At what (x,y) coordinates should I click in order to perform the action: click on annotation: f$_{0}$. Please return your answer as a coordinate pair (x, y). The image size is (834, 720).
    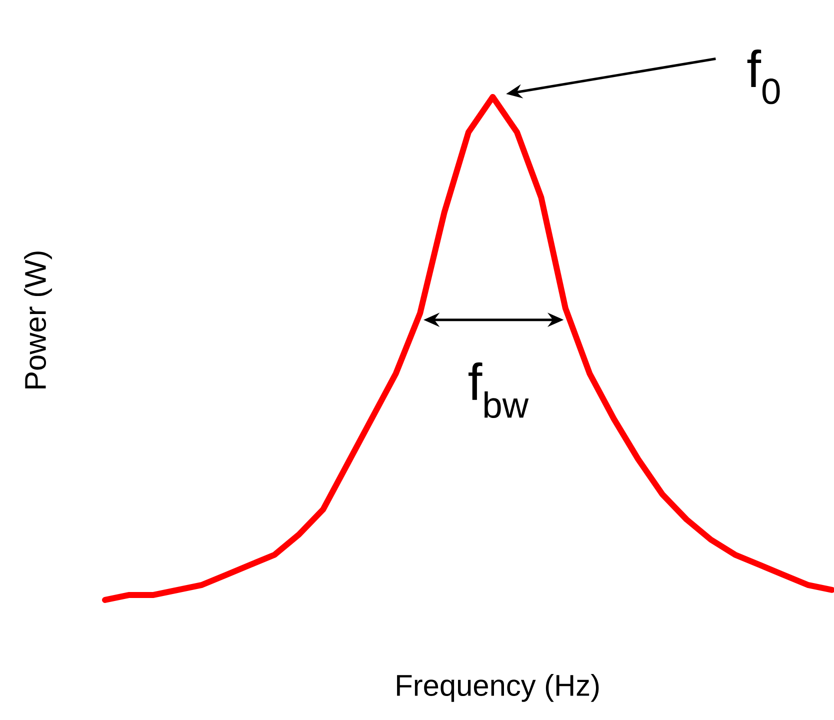
    Looking at the image, I should click on (763, 77).